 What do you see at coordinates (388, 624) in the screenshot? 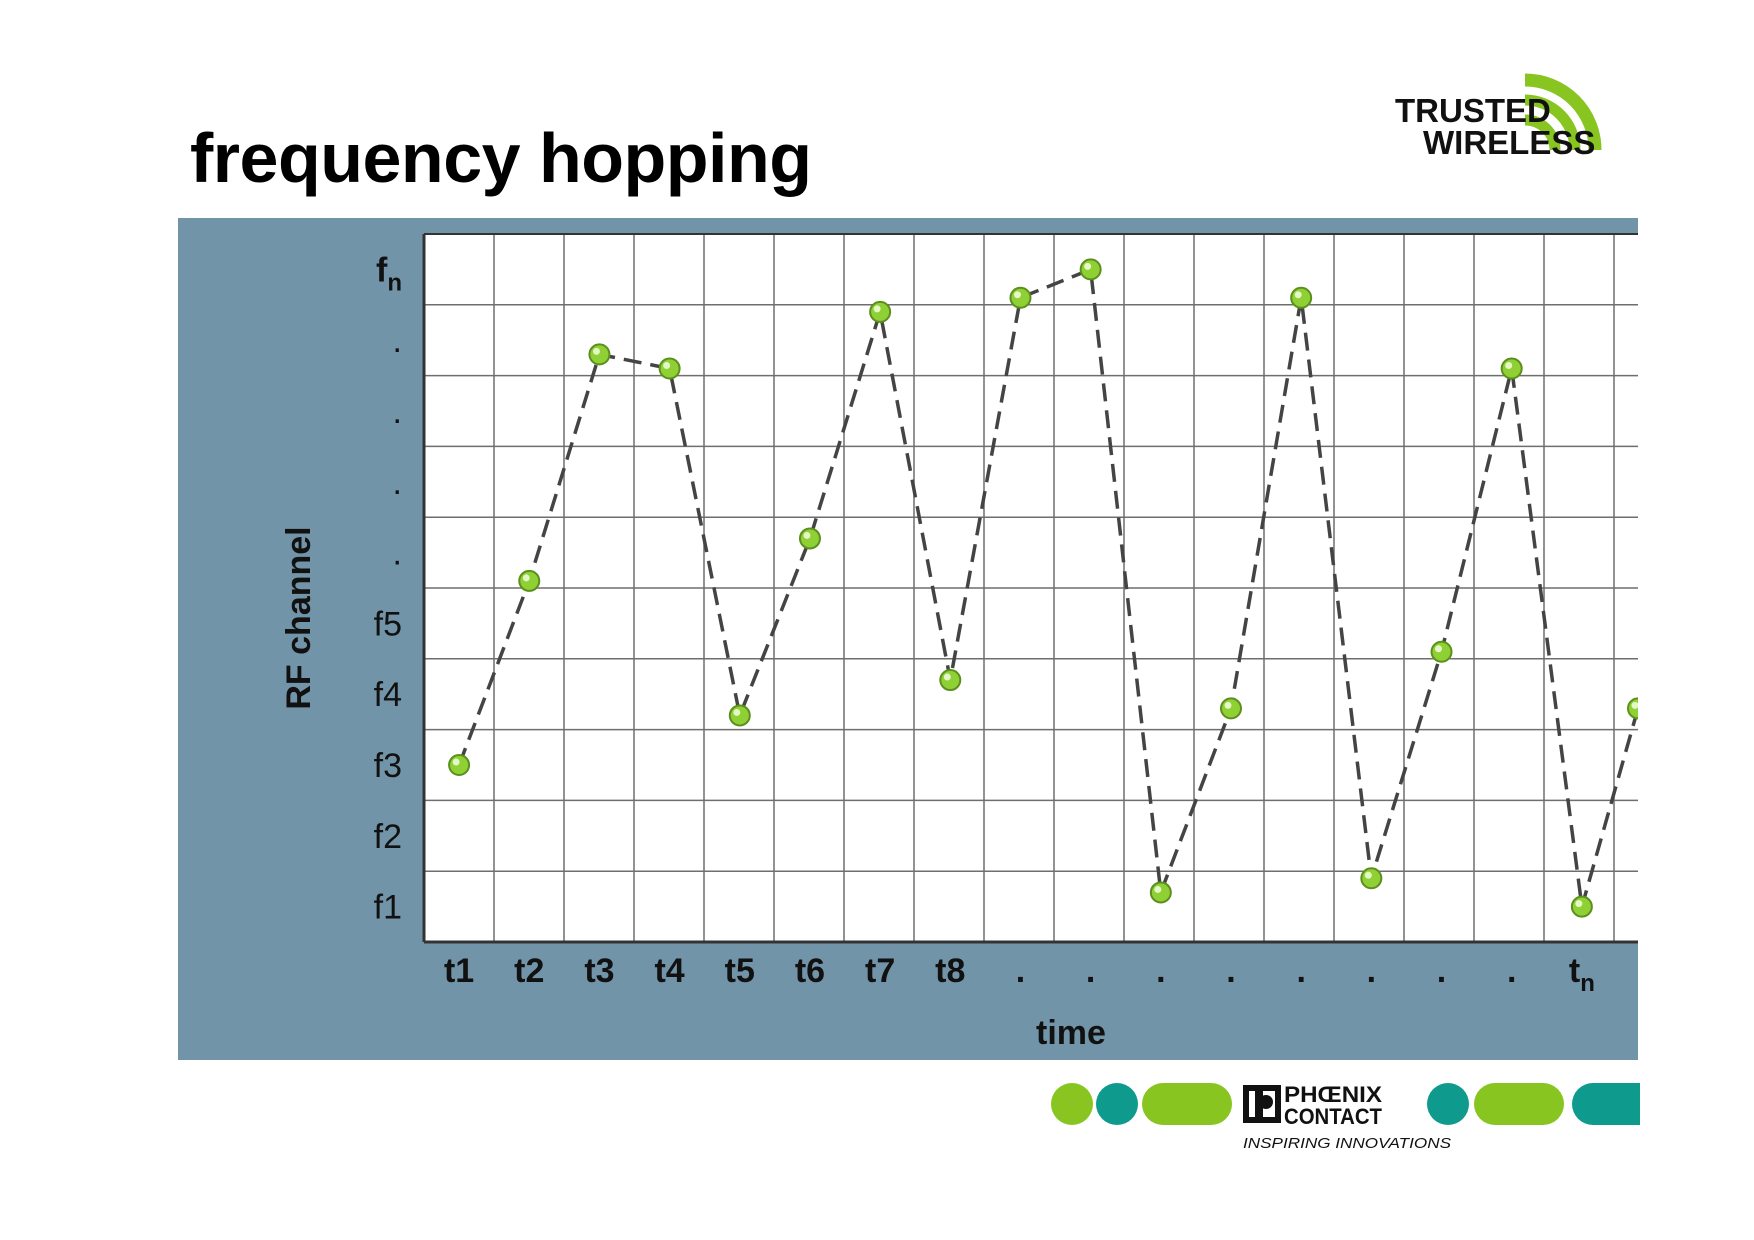
I see `y-tick-label: f5` at bounding box center [388, 624].